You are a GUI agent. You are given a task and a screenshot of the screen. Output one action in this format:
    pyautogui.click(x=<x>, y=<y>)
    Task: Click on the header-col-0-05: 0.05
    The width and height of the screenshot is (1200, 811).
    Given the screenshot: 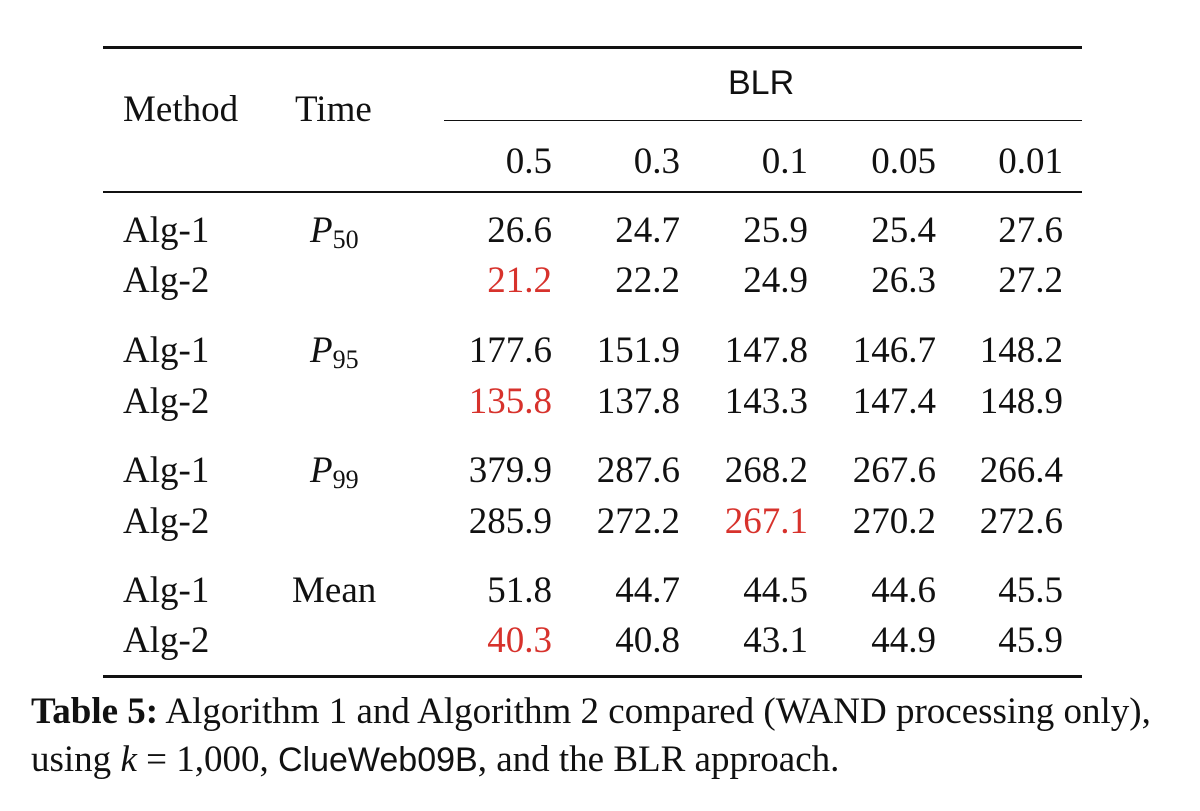 What is the action you would take?
    pyautogui.click(x=903, y=161)
    